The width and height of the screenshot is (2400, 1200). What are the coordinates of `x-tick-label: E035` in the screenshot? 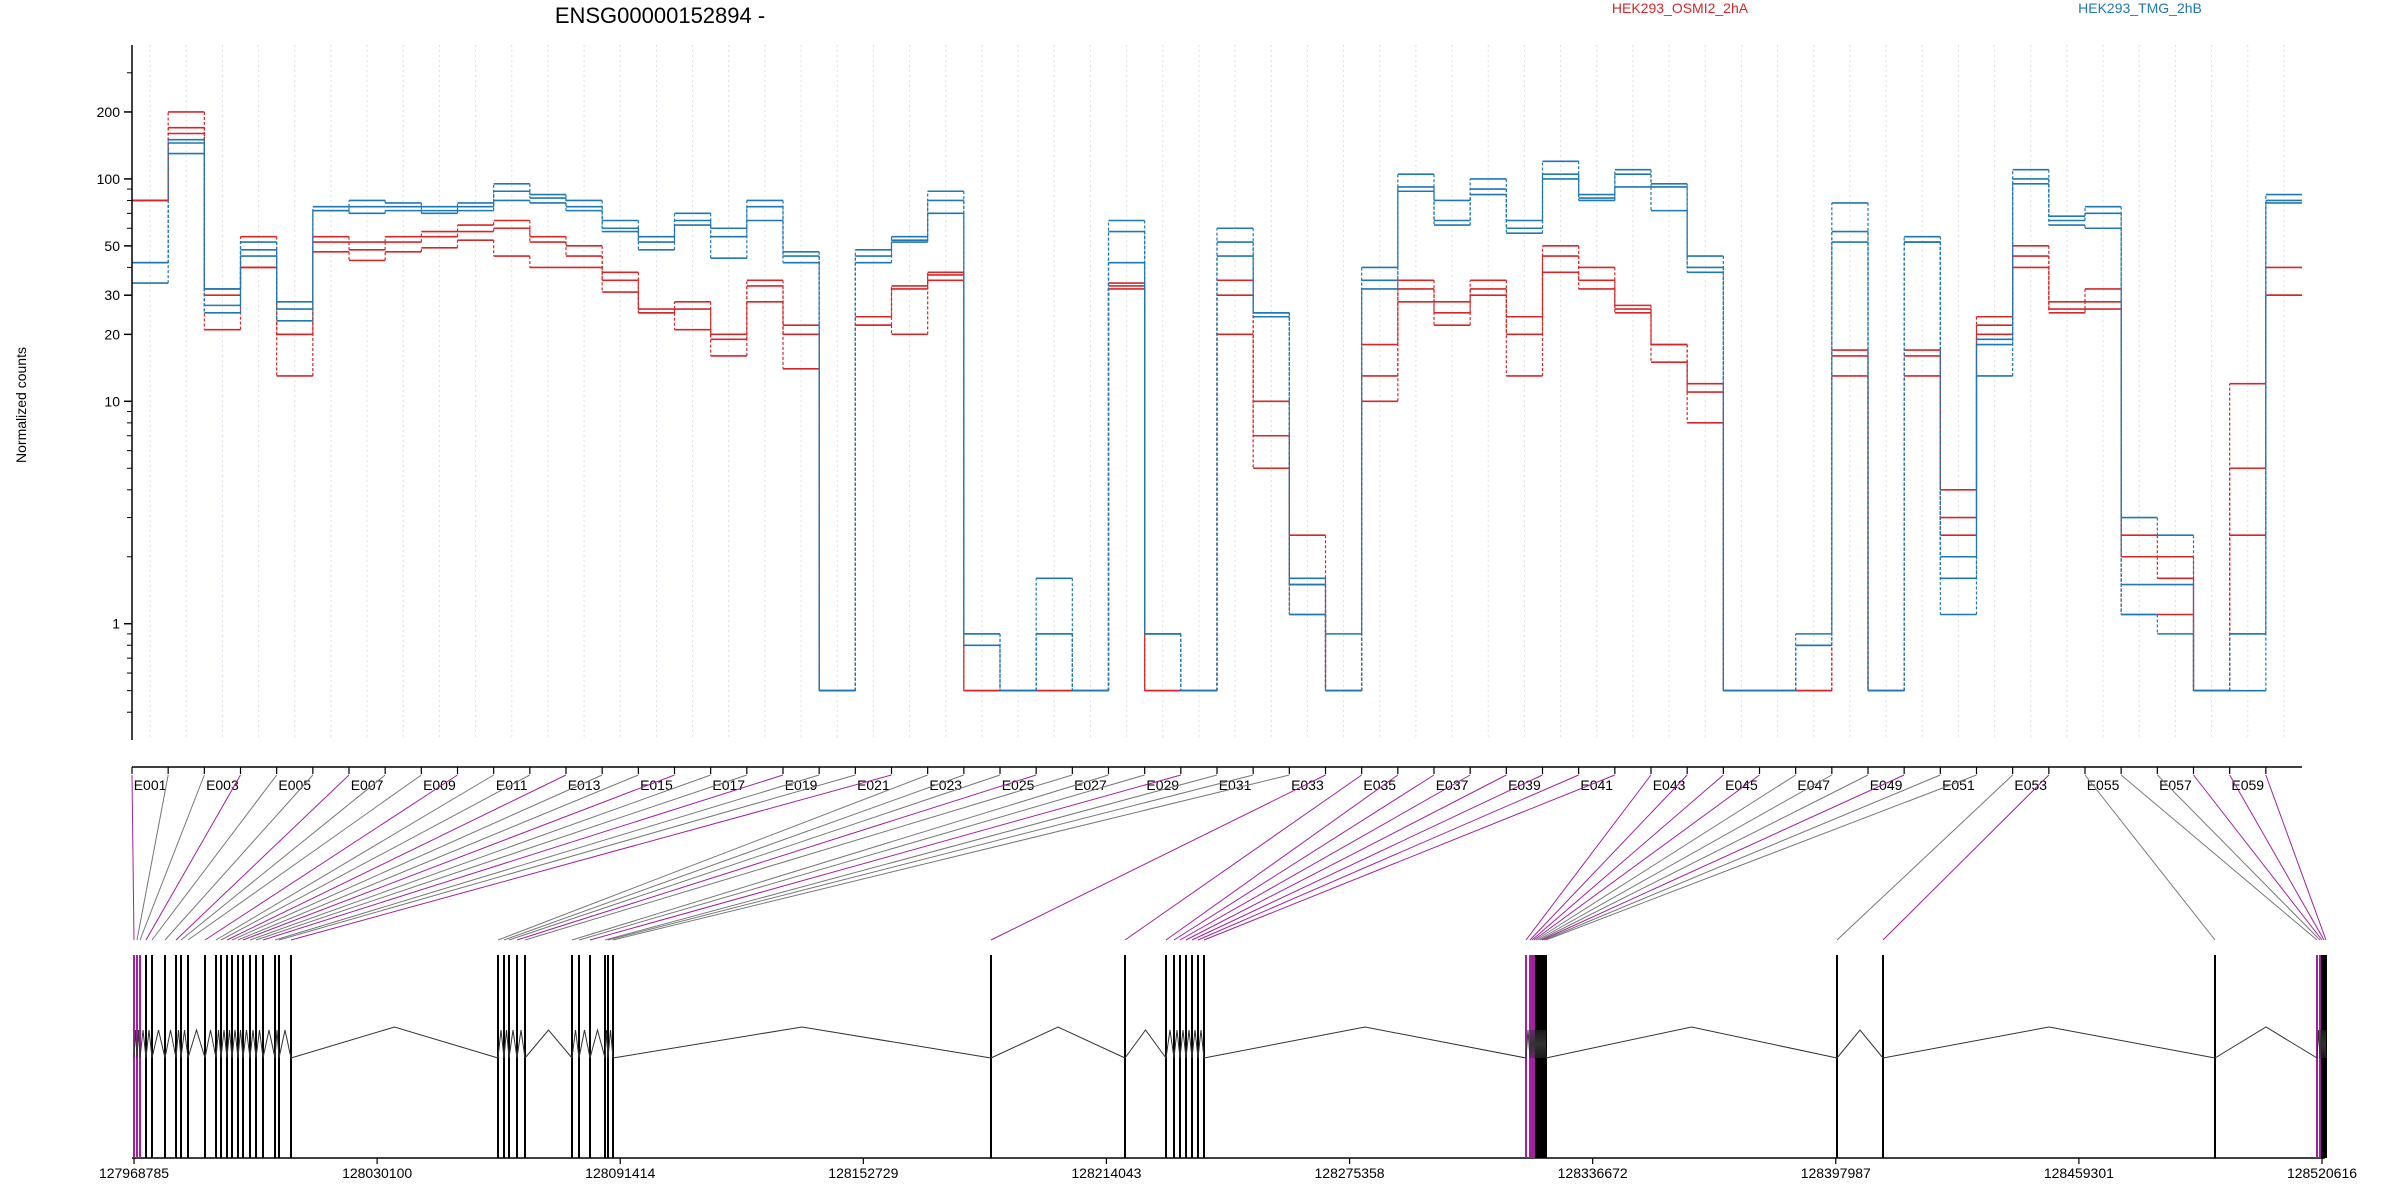 It's located at (1379, 785).